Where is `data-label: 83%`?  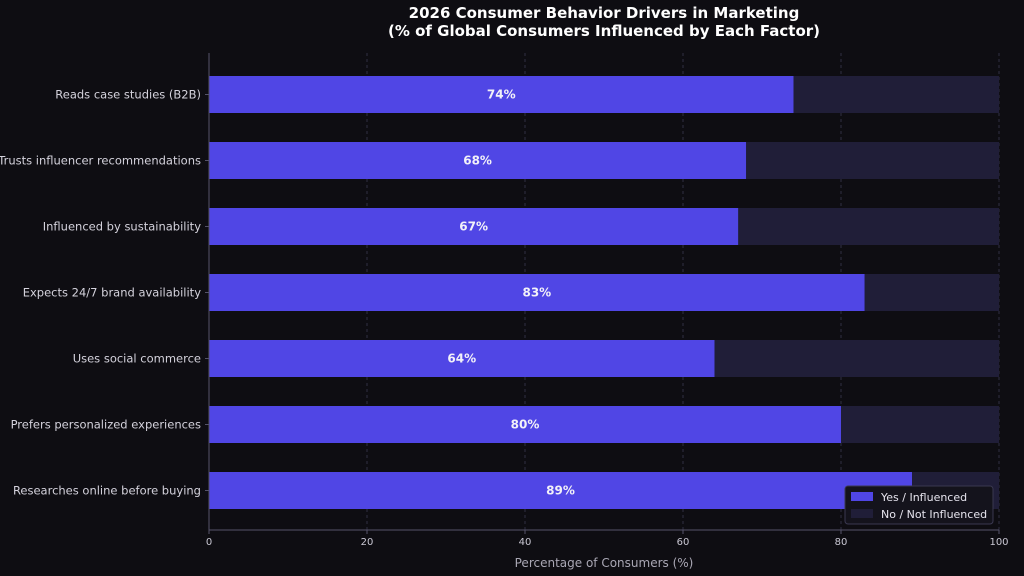 data-label: 83% is located at coordinates (536, 293).